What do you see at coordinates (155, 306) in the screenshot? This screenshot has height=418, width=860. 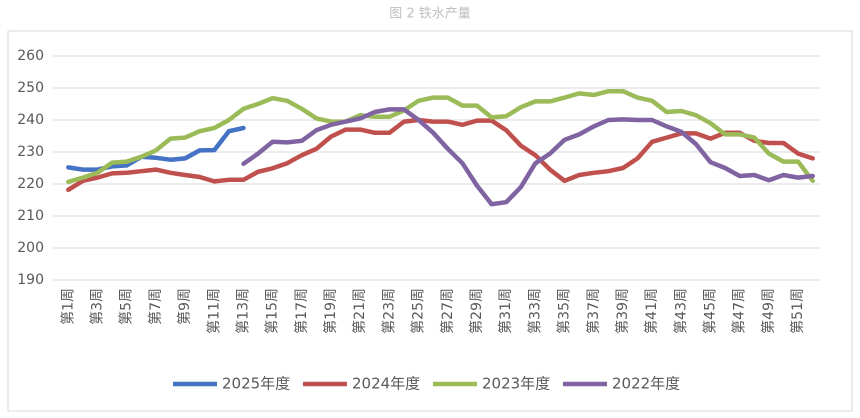 I see `x-tick-label: 第7周` at bounding box center [155, 306].